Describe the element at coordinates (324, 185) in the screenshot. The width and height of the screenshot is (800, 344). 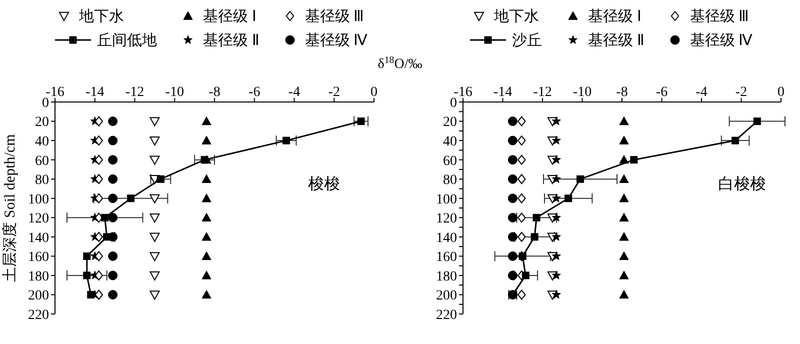
I see `annotation: 梭梭` at that location.